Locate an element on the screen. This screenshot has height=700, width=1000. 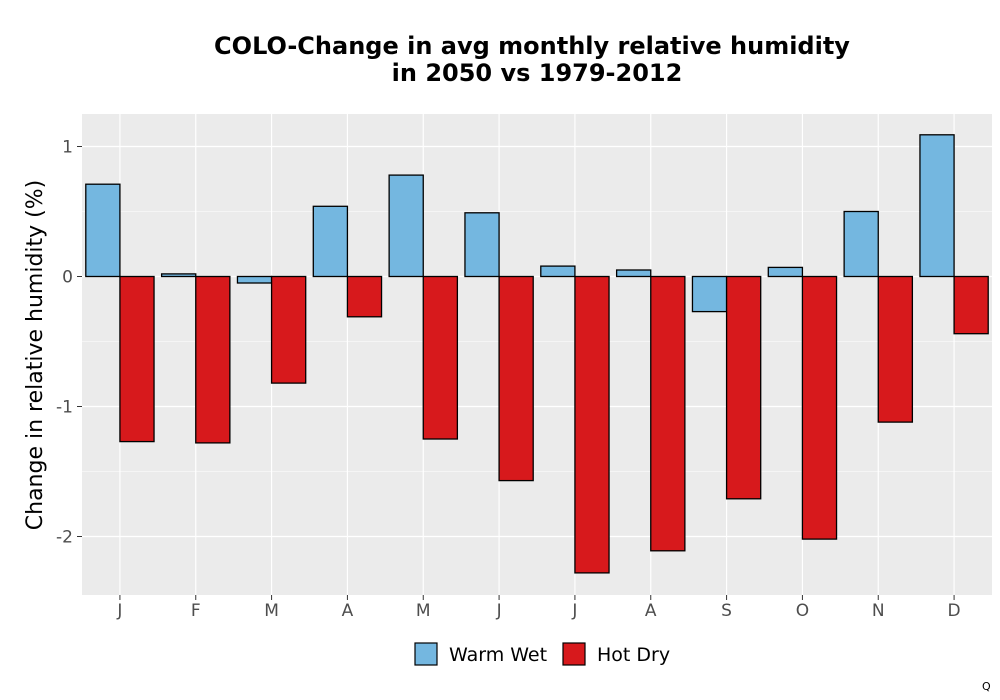
y-tick-label: -1 is located at coordinates (64, 408).